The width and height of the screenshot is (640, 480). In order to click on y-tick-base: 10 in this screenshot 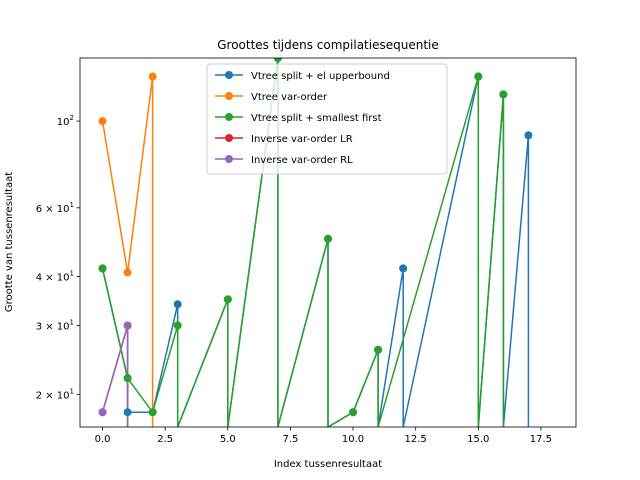, I will do `click(63, 122)`.